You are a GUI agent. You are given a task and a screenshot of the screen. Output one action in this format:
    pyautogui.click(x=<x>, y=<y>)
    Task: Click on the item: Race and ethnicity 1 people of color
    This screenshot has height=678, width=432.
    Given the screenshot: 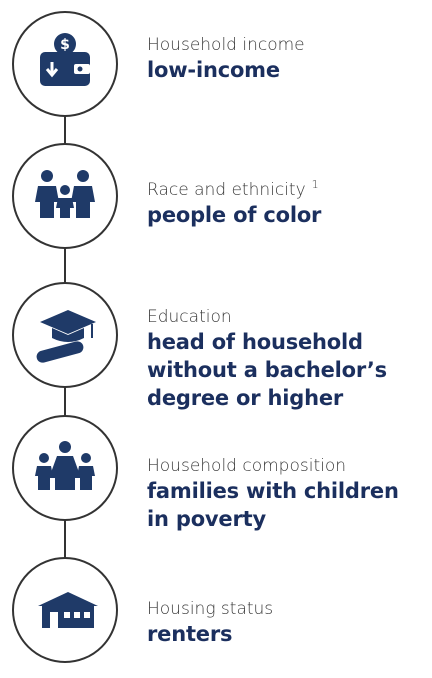 What is the action you would take?
    pyautogui.click(x=234, y=201)
    